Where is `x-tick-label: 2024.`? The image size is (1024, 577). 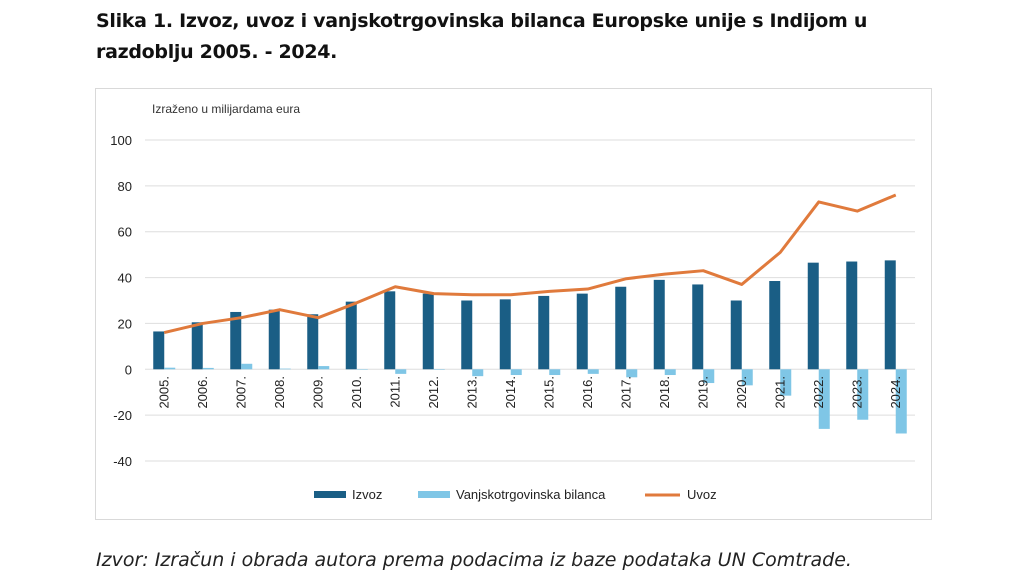 x-tick-label: 2024. is located at coordinates (895, 392).